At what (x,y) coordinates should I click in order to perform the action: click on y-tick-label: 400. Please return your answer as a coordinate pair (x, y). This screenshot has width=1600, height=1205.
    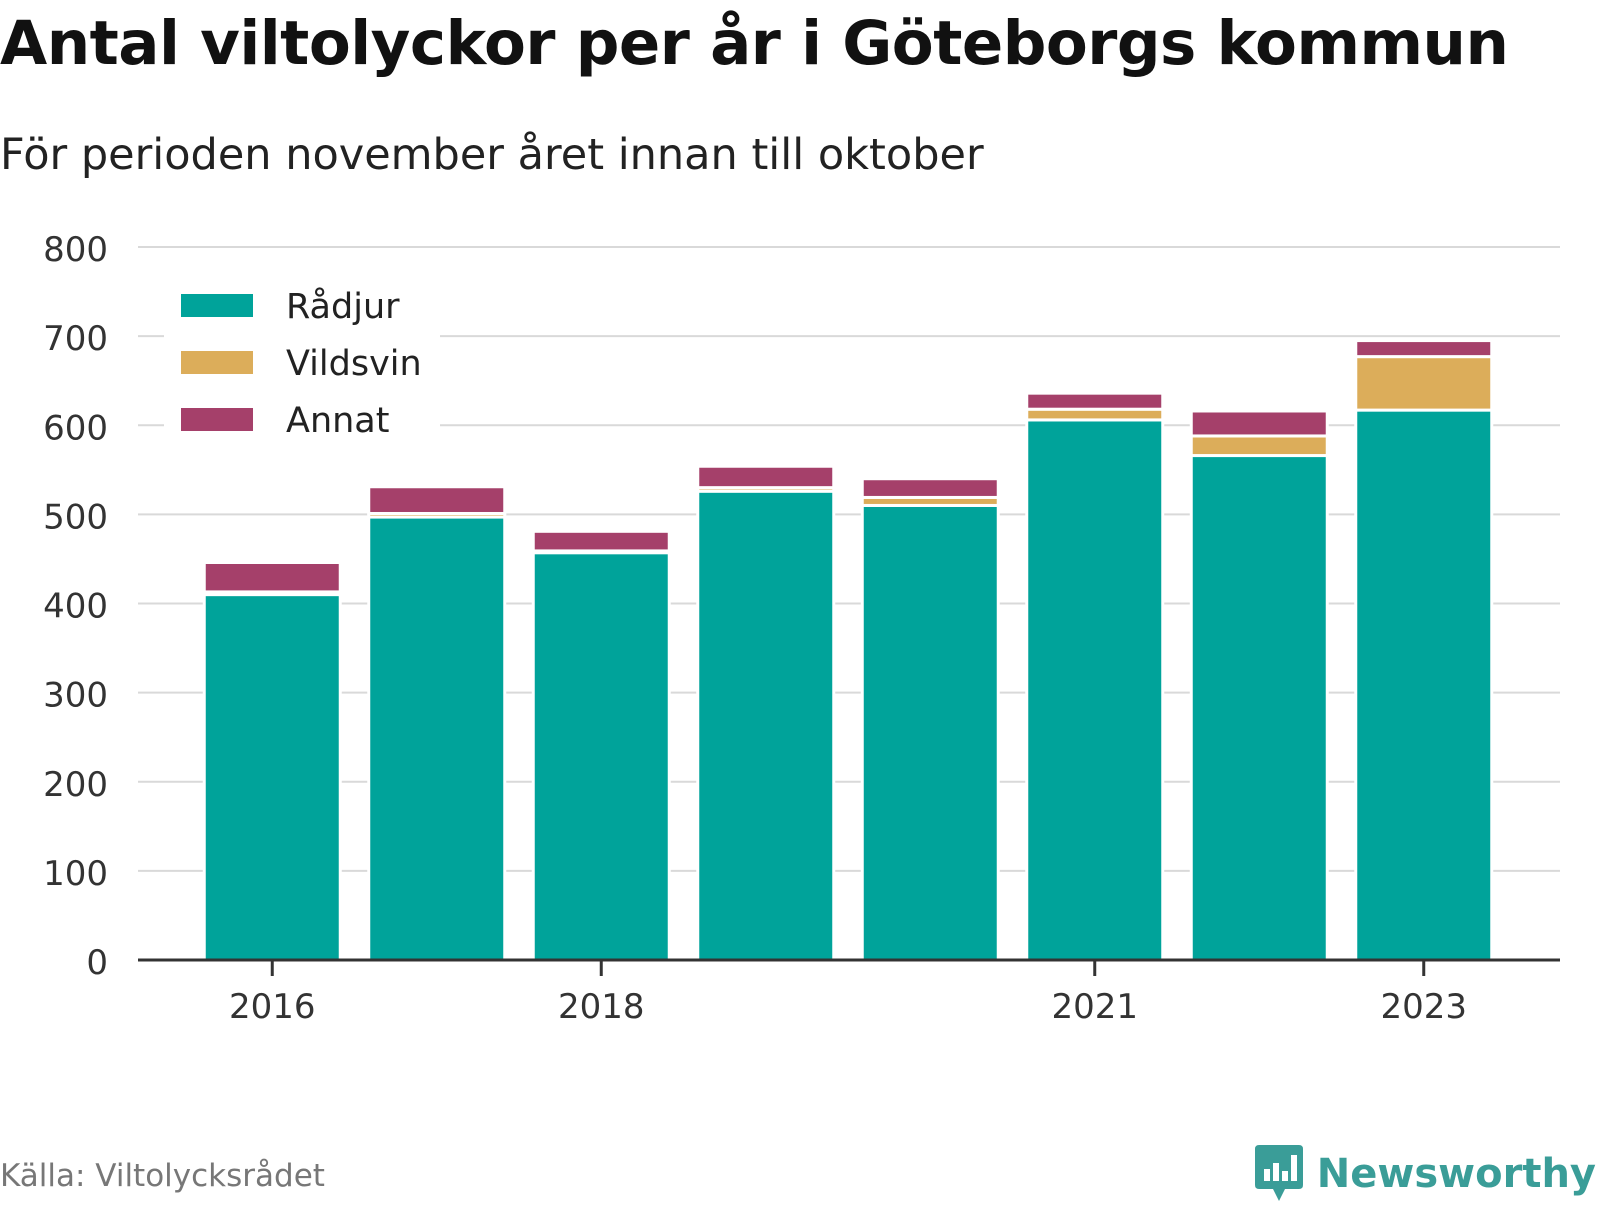
    Looking at the image, I should click on (75, 607).